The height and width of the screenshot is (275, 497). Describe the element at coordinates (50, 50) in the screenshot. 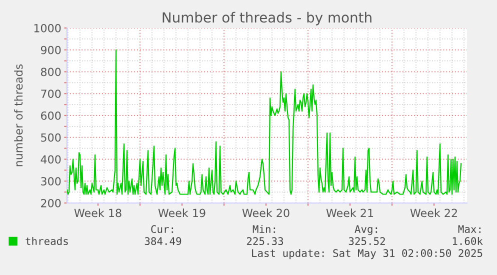

I see `y-tick-label: 900` at that location.